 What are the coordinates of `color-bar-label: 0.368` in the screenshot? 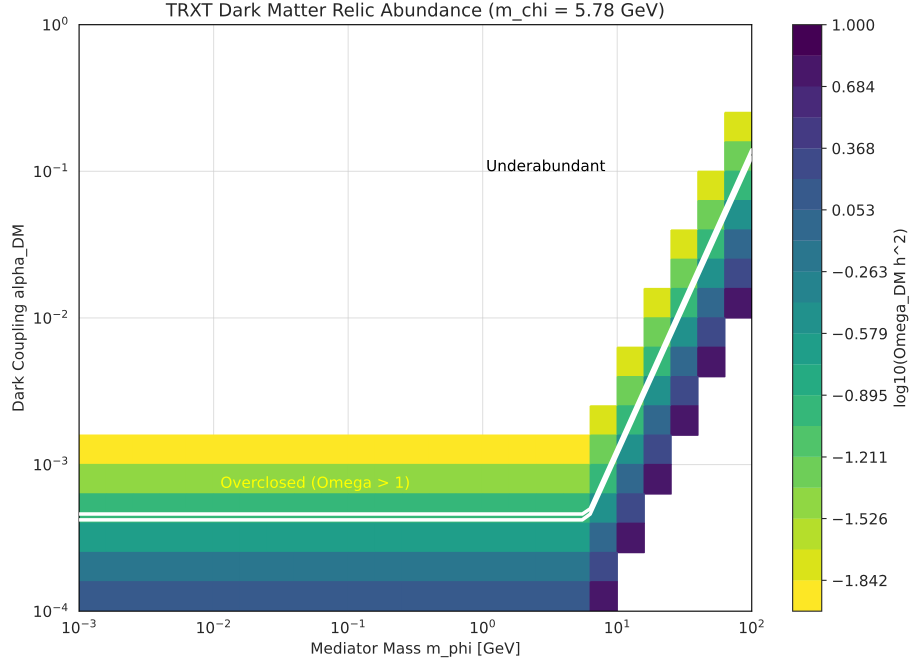 It's located at (853, 148).